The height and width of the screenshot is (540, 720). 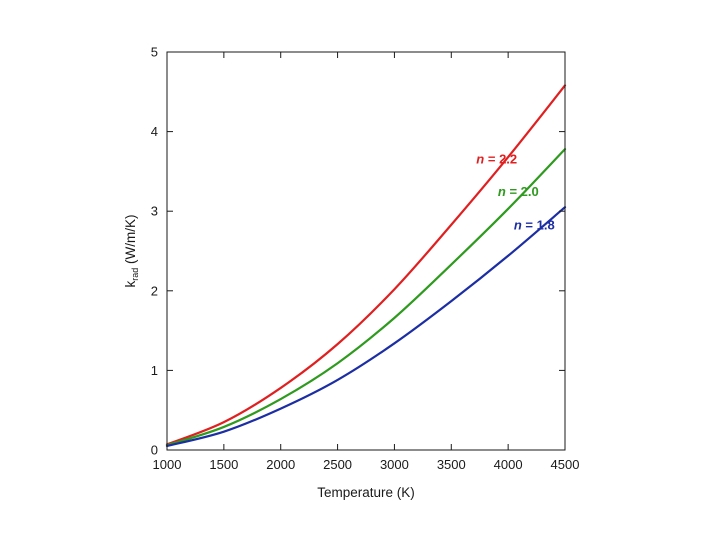 What do you see at coordinates (522, 191) in the screenshot?
I see `series-label-value: = 2.0` at bounding box center [522, 191].